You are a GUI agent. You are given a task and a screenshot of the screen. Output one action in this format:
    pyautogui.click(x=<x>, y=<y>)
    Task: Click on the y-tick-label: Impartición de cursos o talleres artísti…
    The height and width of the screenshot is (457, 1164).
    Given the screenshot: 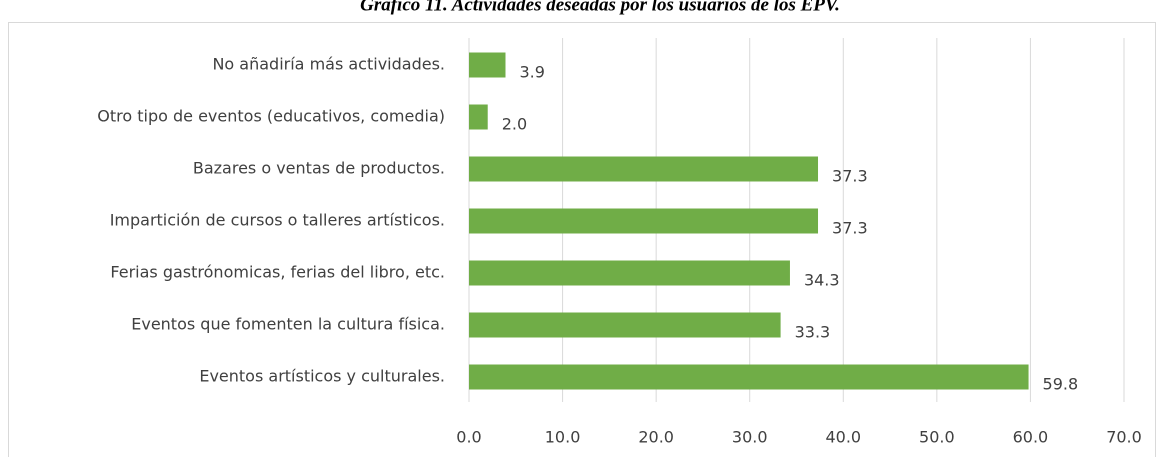 What is the action you would take?
    pyautogui.click(x=277, y=220)
    